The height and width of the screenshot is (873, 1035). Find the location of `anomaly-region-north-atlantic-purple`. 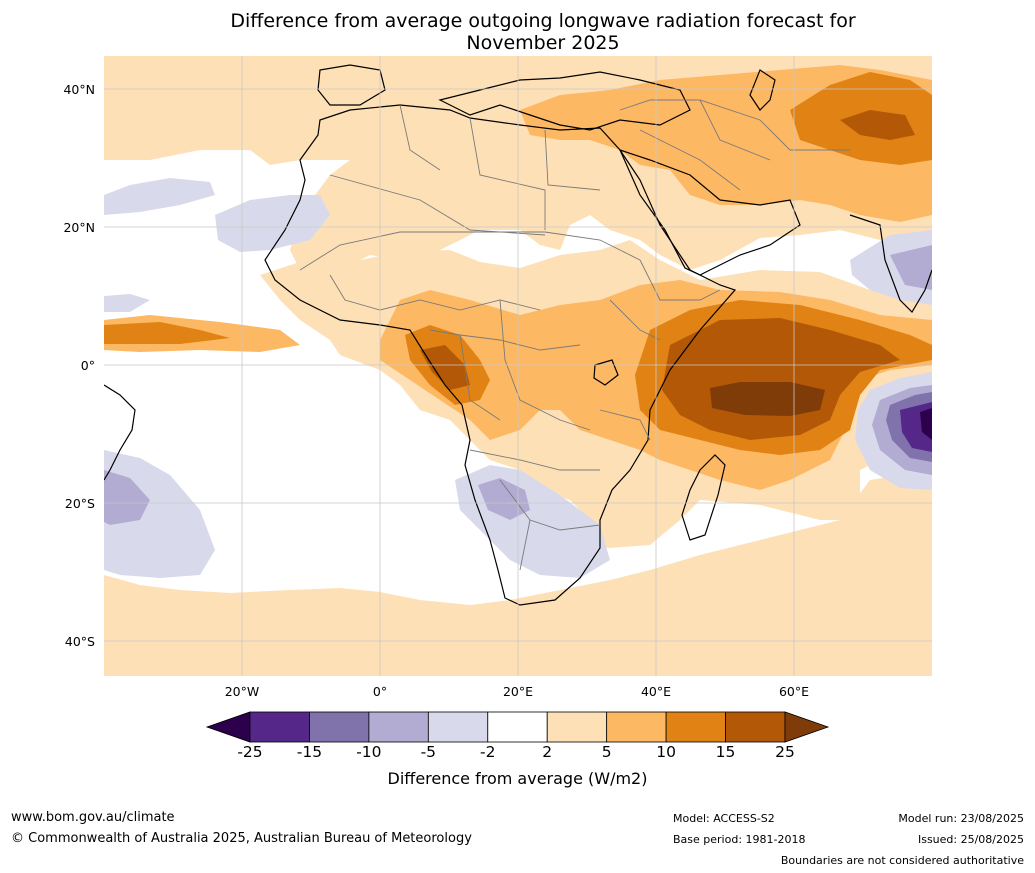

anomaly-region-north-atlantic-purple is located at coordinates (159, 196).